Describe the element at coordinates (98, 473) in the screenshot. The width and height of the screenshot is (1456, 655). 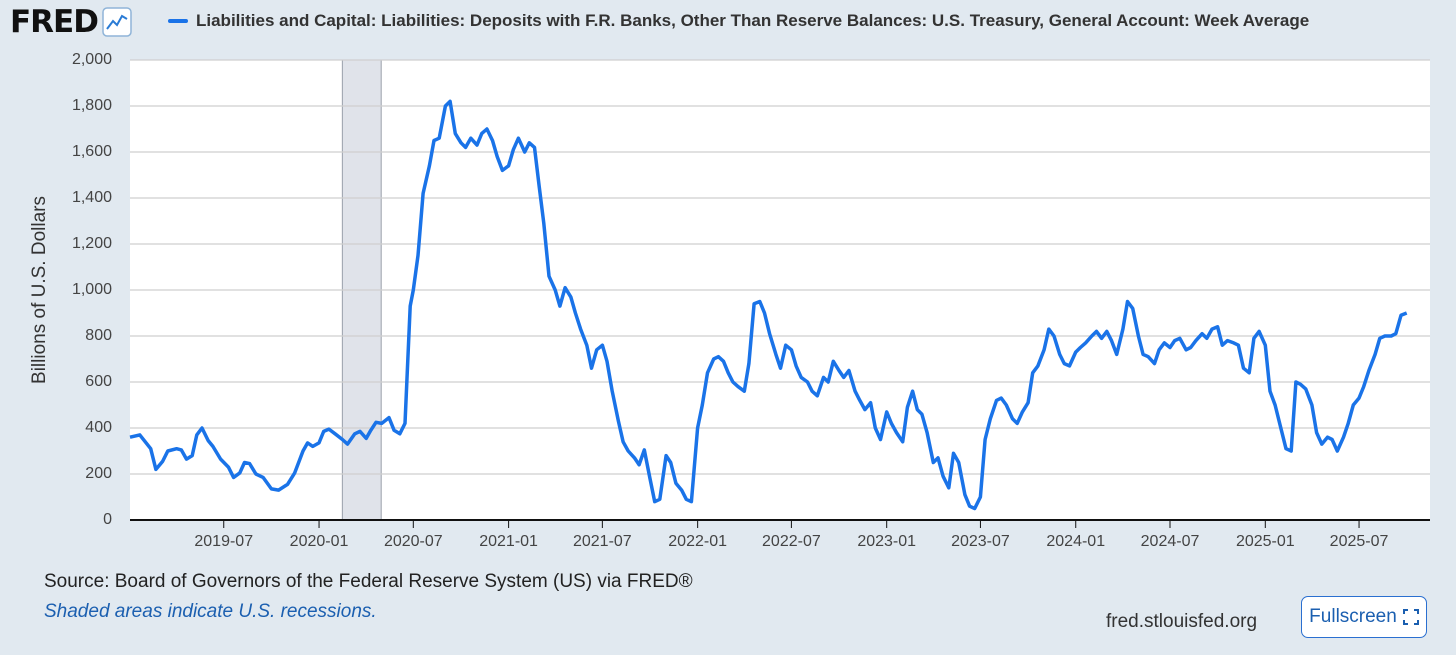
I see `y-tick-label: 200` at that location.